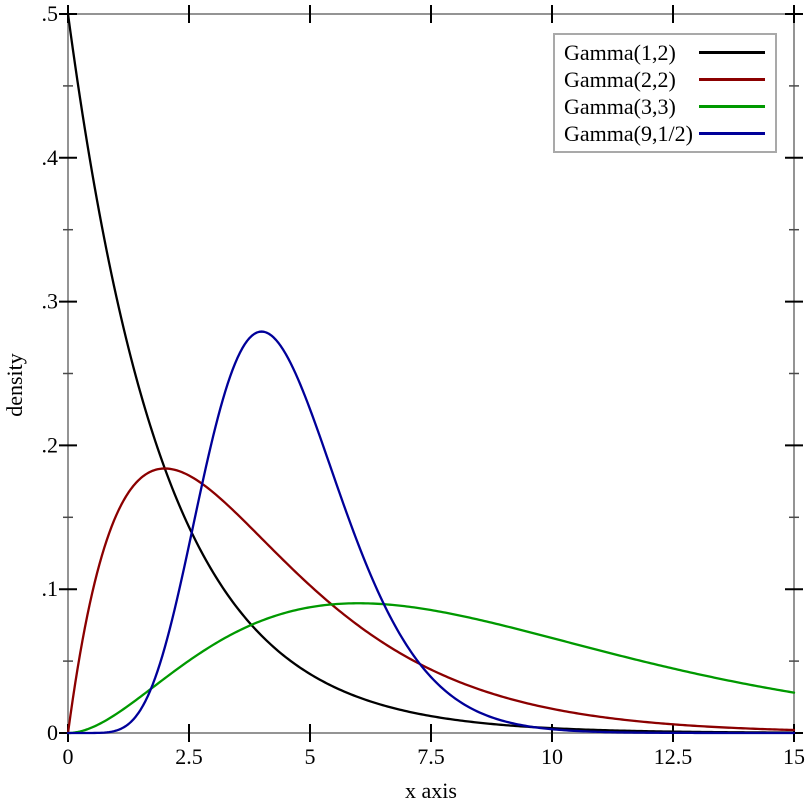 The width and height of the screenshot is (812, 812). I want to click on legend-entry: Gamma(3,3), so click(664, 106).